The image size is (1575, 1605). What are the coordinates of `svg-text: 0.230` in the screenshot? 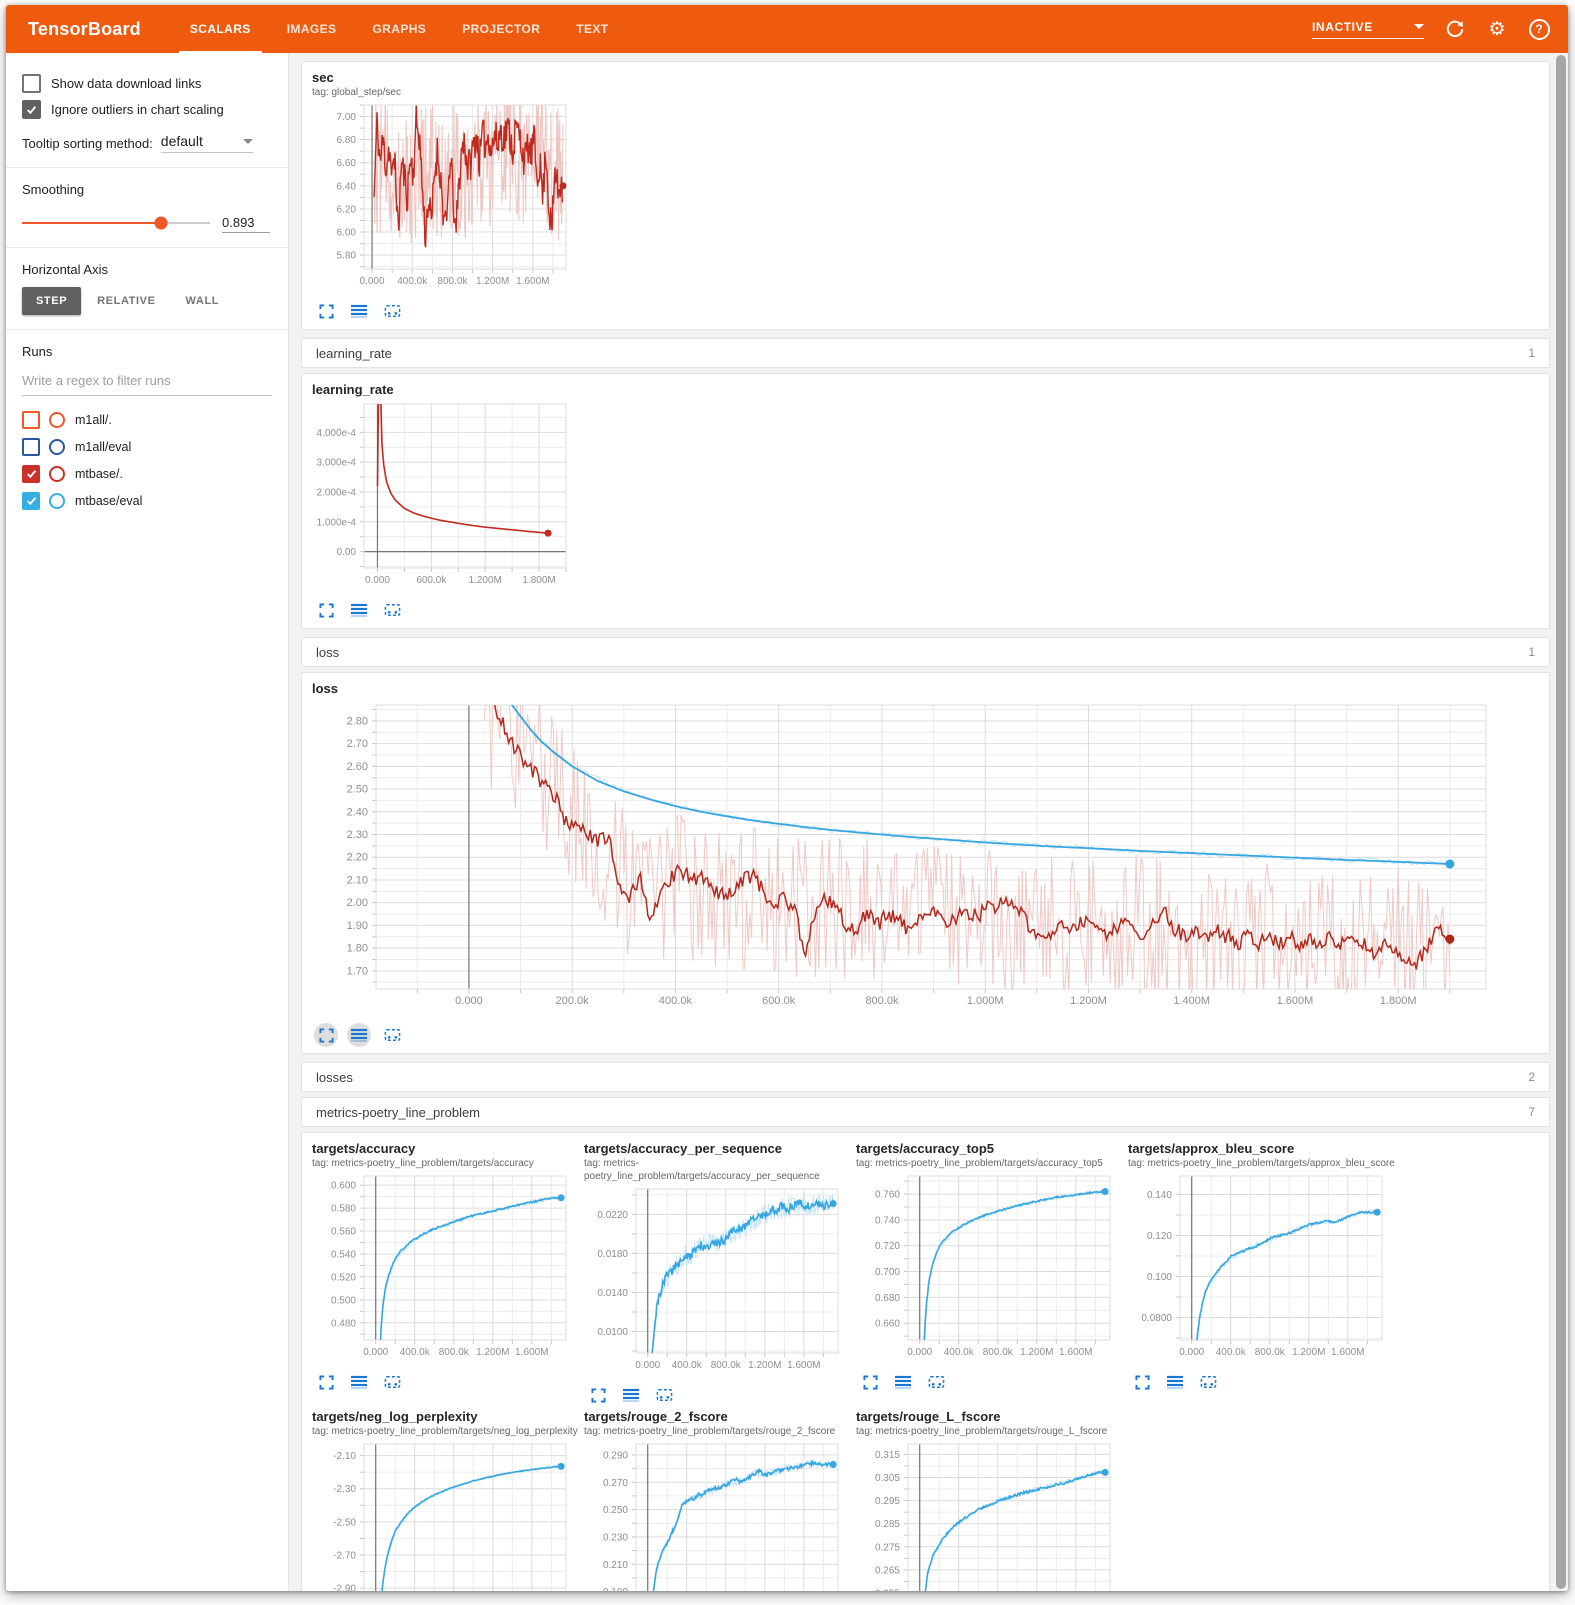 It's located at (615, 1537).